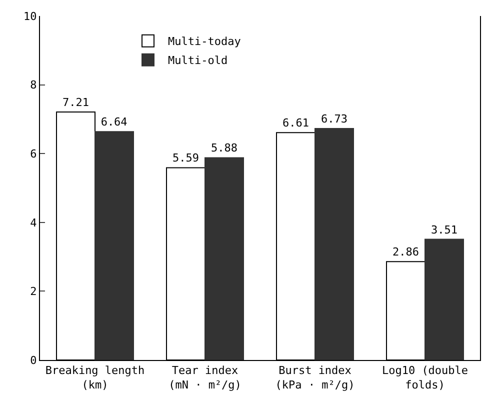  Describe the element at coordinates (334, 119) in the screenshot. I see `data-label: 6.73` at that location.